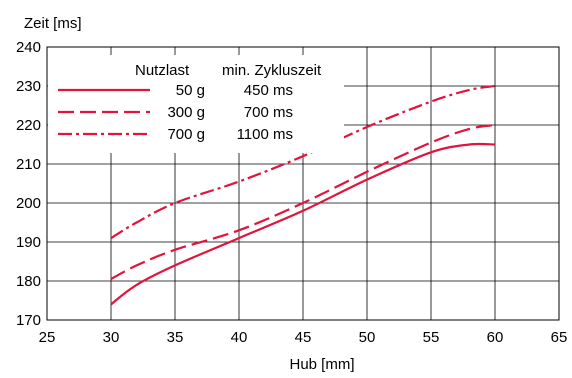  I want to click on x-tick-labels: 25 30 35 40 45 50 55 60 65, so click(303, 337).